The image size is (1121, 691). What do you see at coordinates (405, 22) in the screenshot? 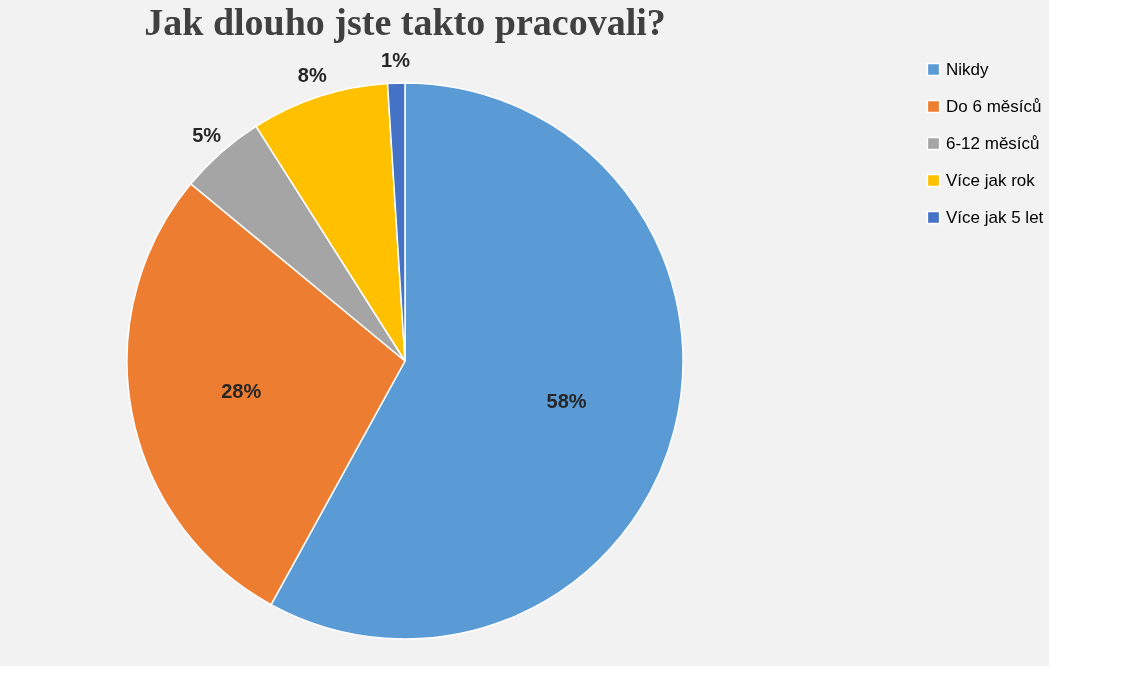
I see `chart-title: Jak dlouho jste takto pracovali?` at bounding box center [405, 22].